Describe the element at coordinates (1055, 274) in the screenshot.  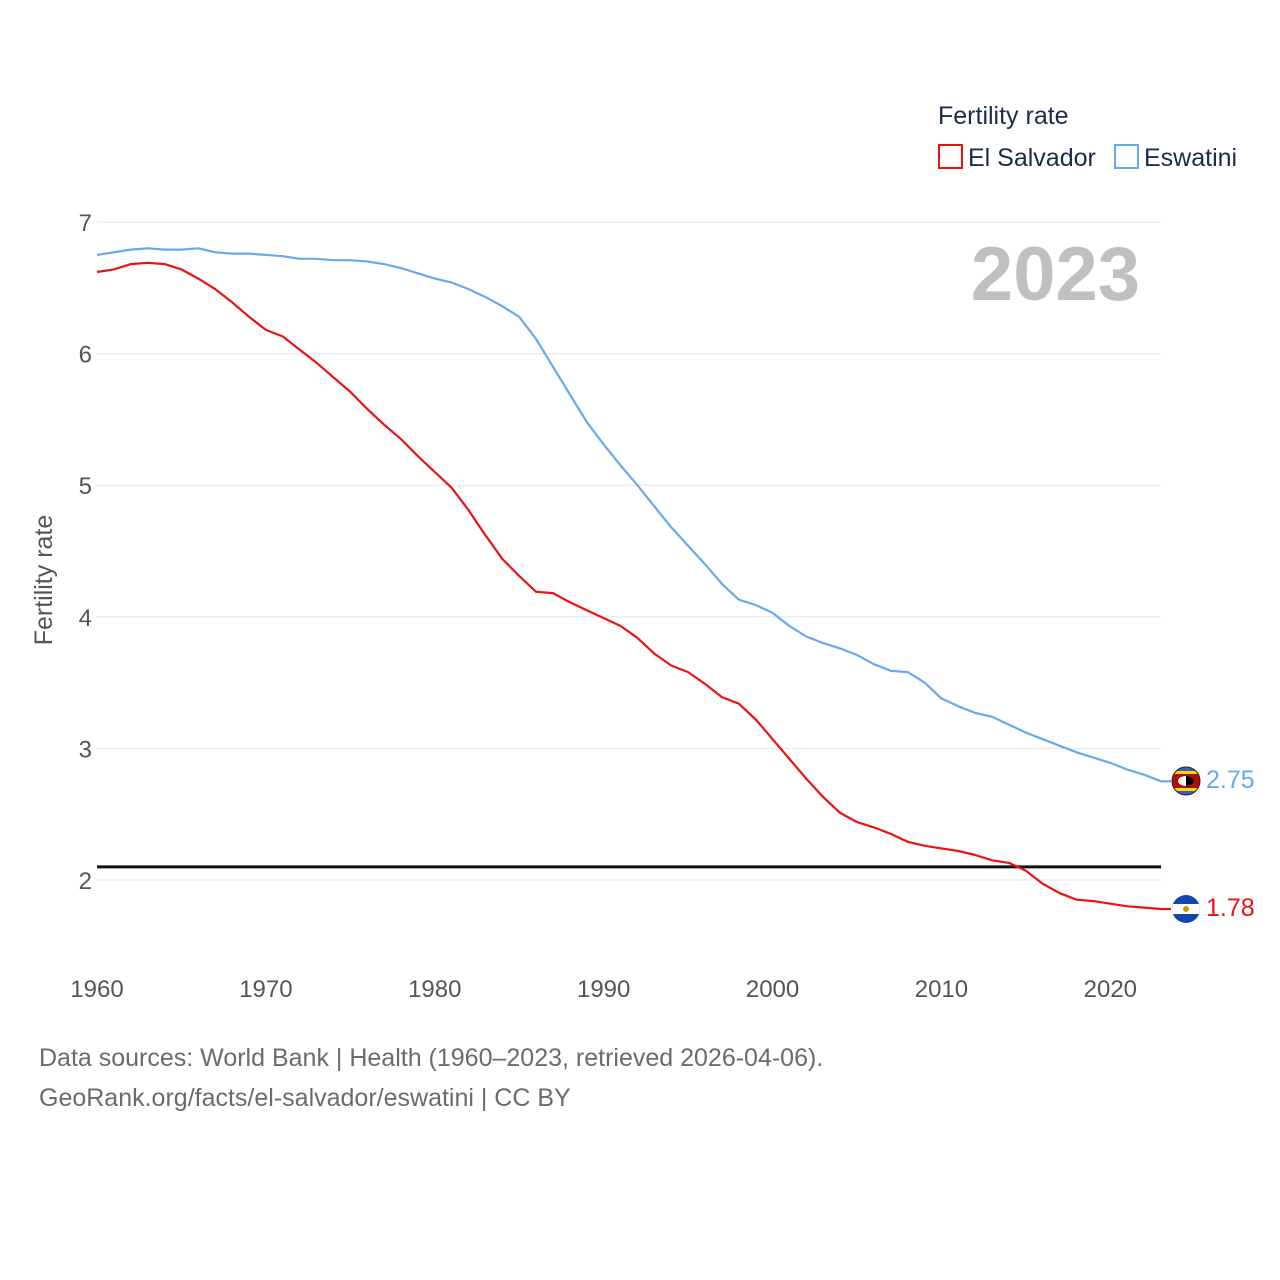
I see `year-label: 2023` at that location.